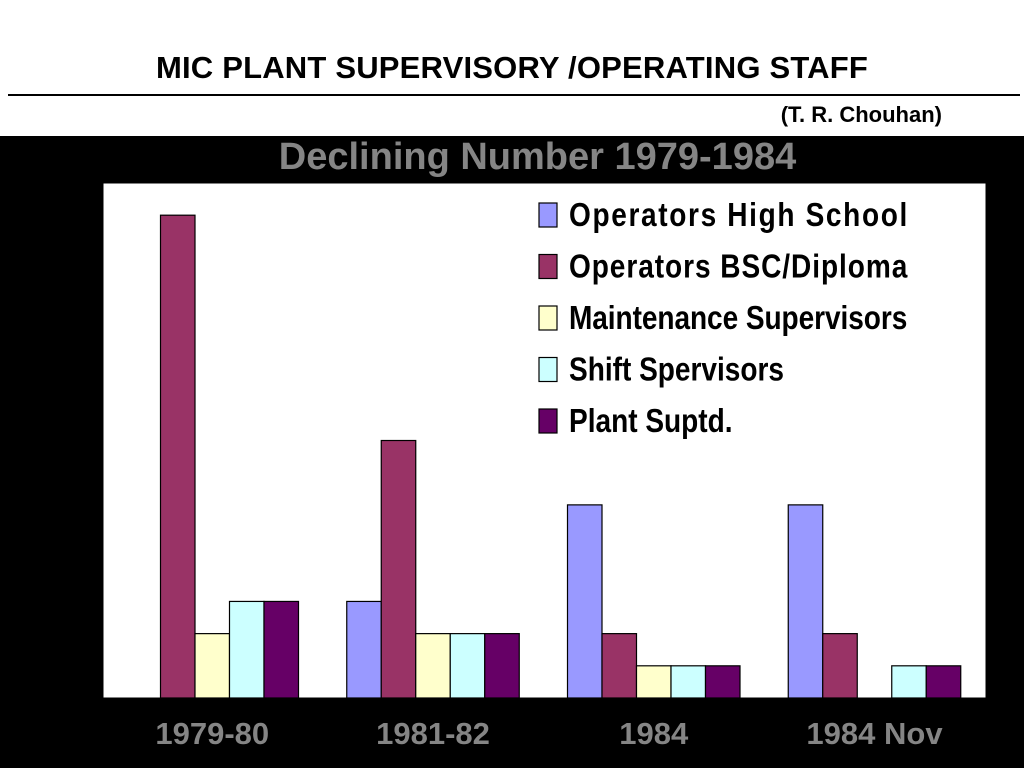 The height and width of the screenshot is (768, 1024). I want to click on x-tick-label: 1981-82, so click(433, 733).